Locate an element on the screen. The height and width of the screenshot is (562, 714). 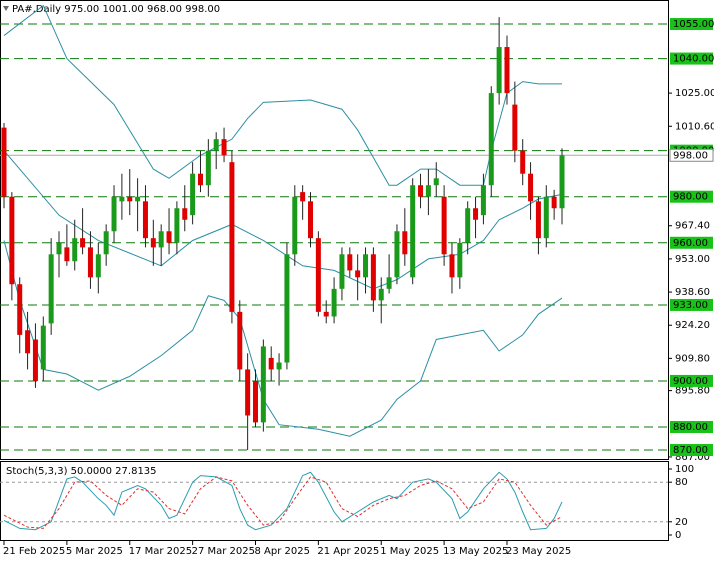
y-tick-label: 909.80 is located at coordinates (692, 358).